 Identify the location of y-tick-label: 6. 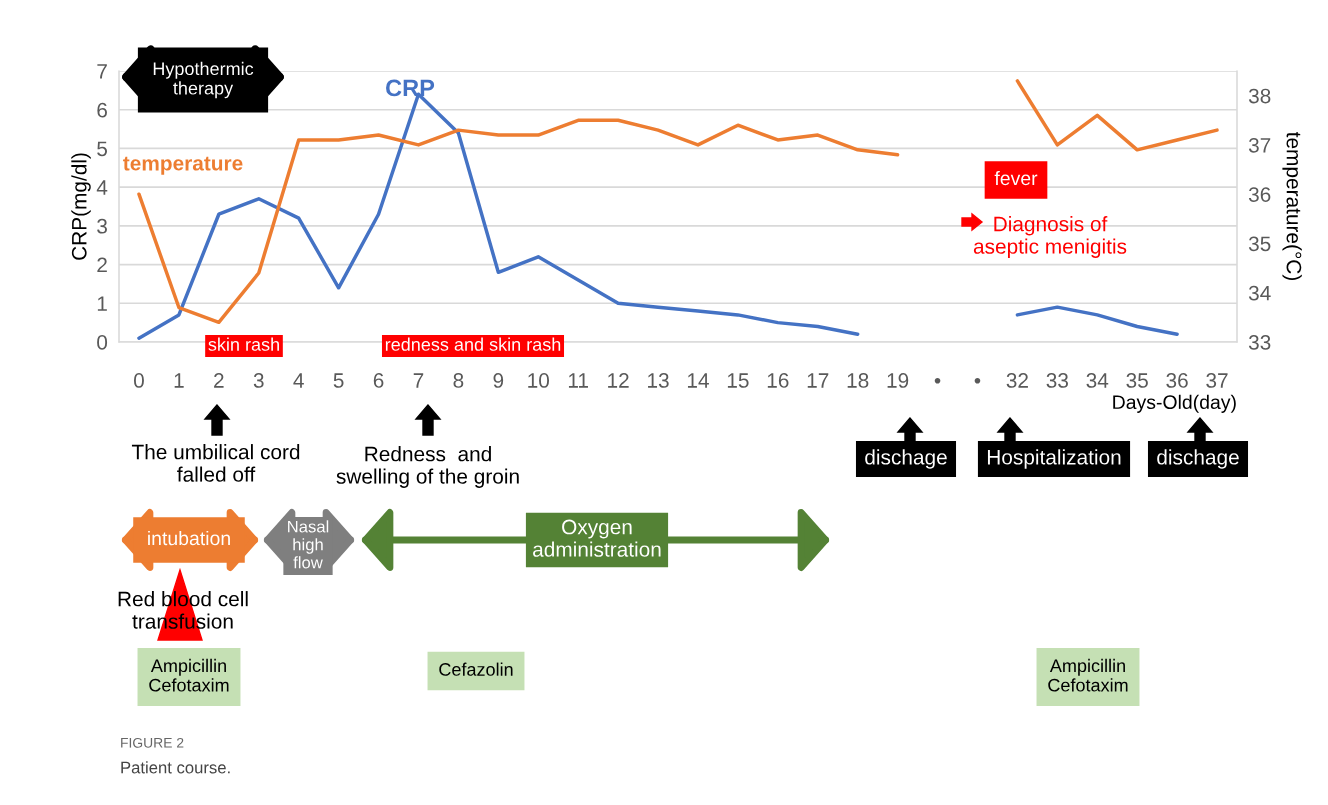
(102, 110).